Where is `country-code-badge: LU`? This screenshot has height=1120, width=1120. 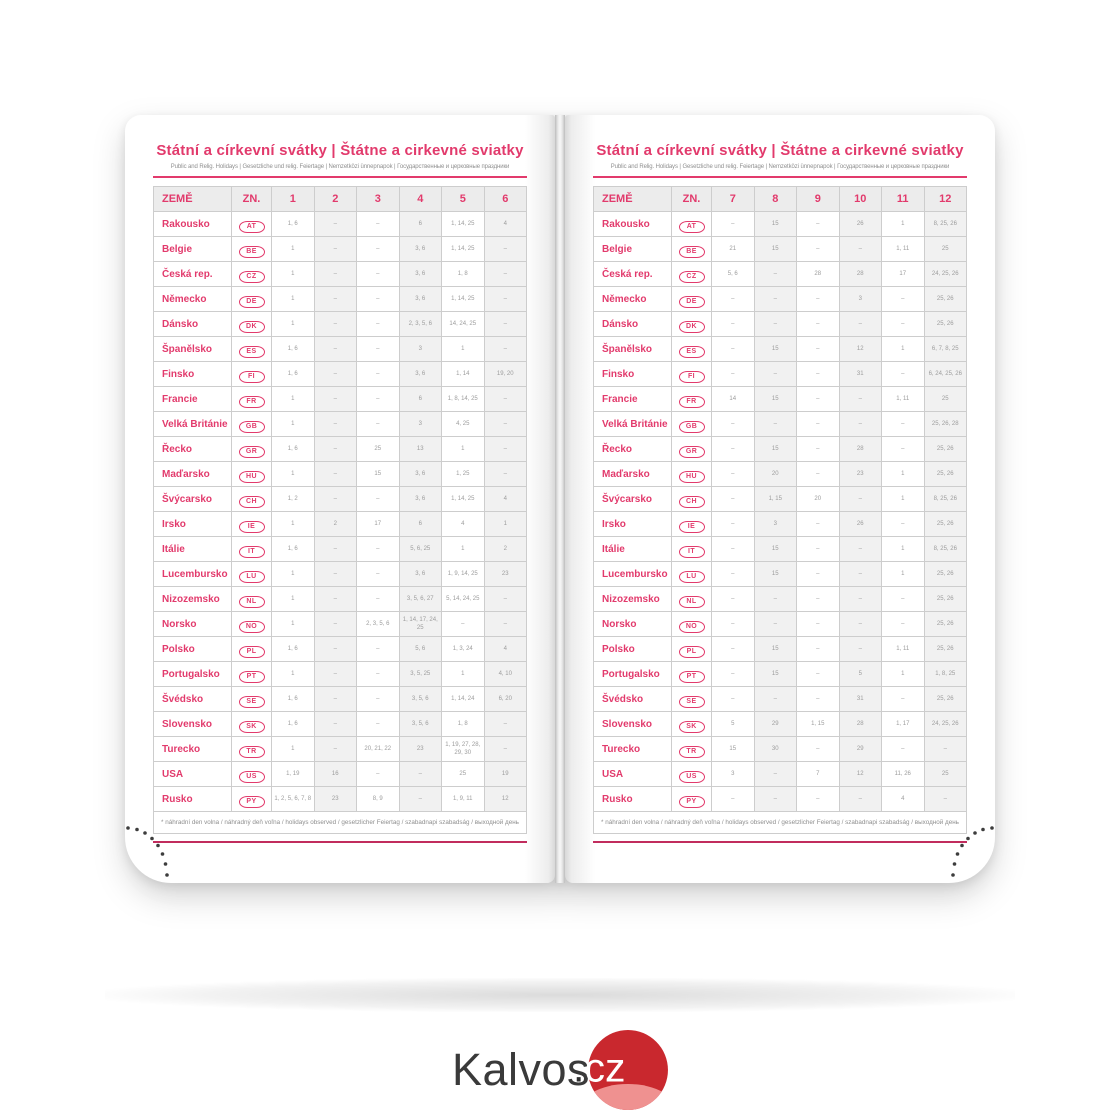
country-code-badge: LU is located at coordinates (691, 577).